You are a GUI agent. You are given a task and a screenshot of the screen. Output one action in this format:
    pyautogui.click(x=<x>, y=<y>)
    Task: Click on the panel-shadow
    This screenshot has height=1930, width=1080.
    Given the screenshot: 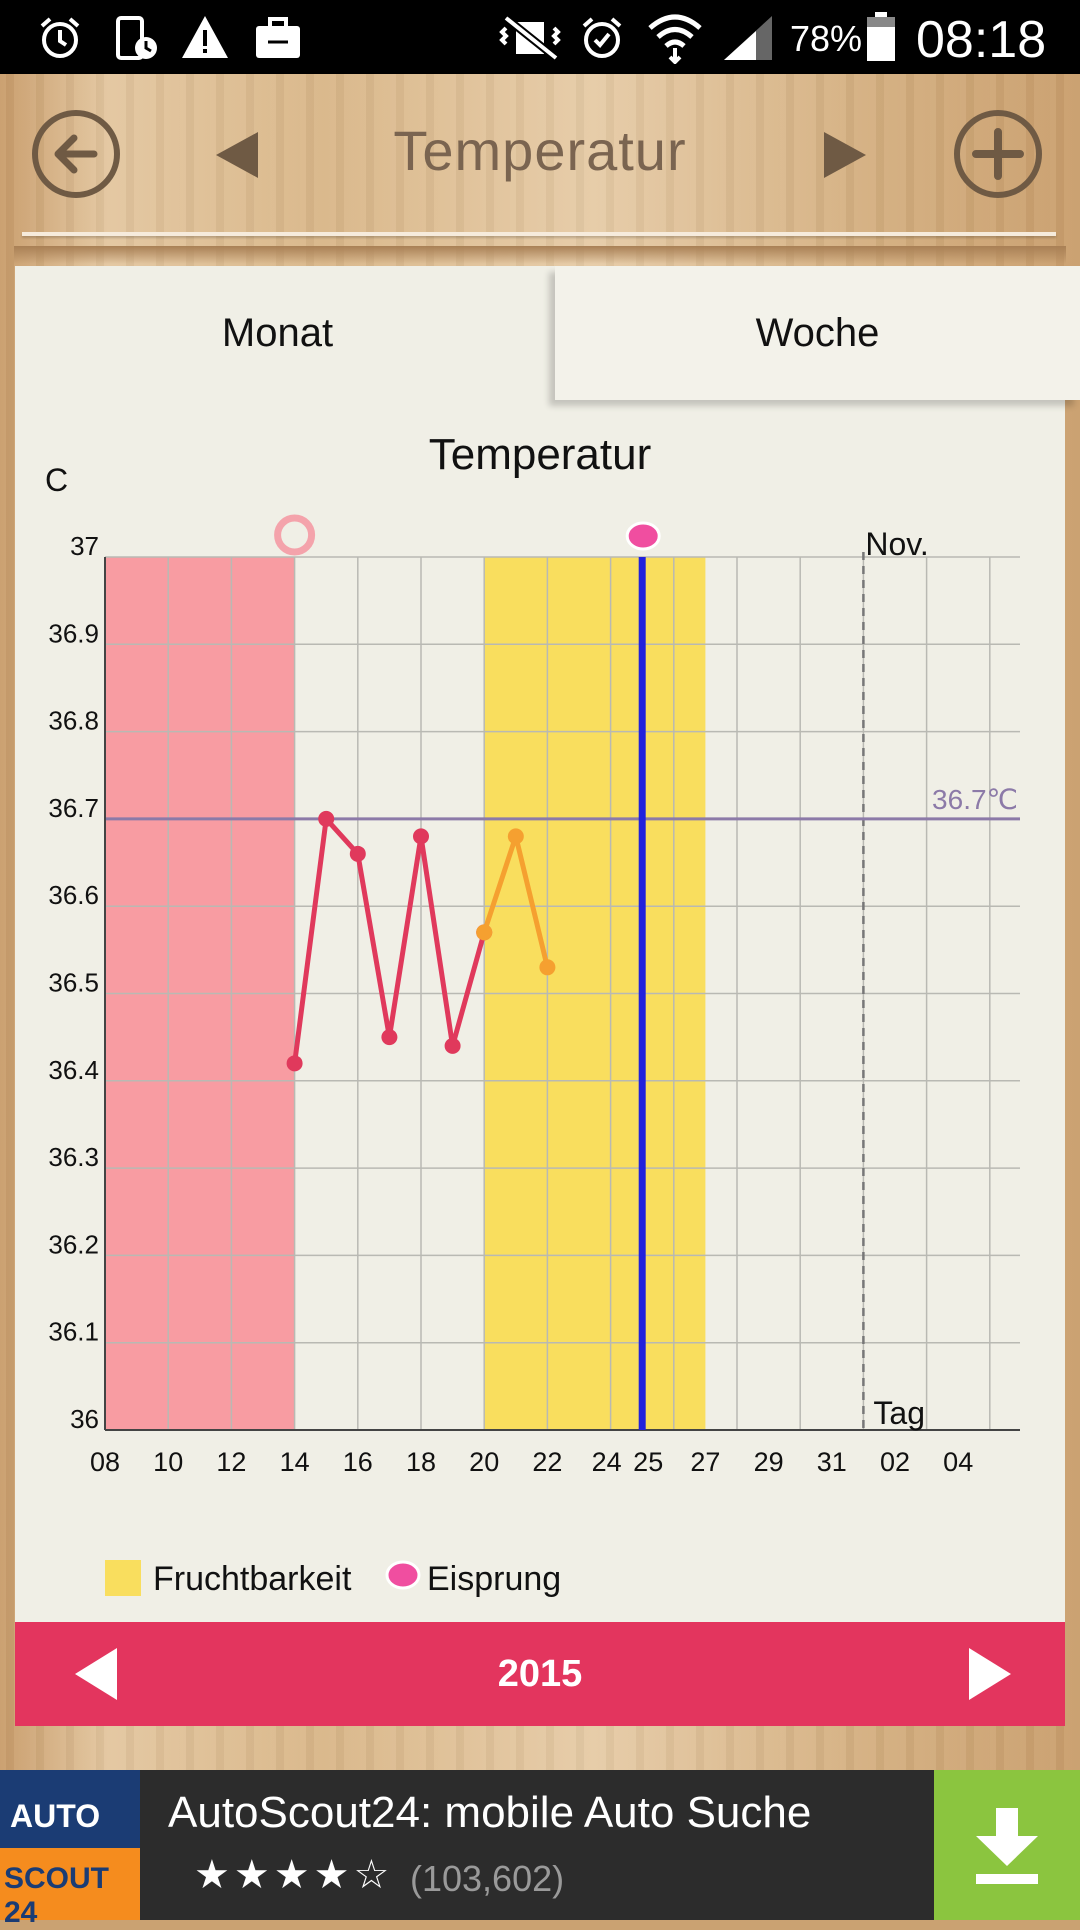 What is the action you would take?
    pyautogui.click(x=540, y=255)
    